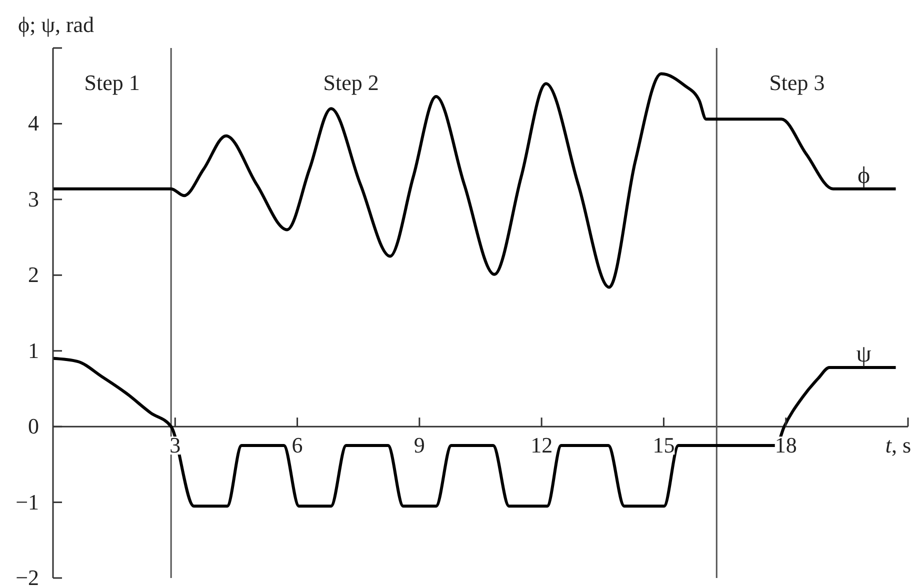 The image size is (921, 588). What do you see at coordinates (297, 445) in the screenshot?
I see `x-tick-label: 6` at bounding box center [297, 445].